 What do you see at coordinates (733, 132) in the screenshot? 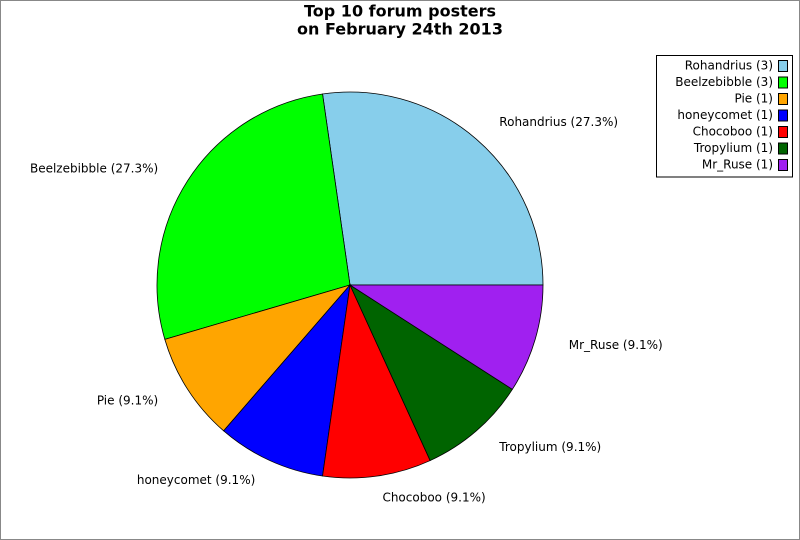
I see `legend-label: Chocoboo (1)` at bounding box center [733, 132].